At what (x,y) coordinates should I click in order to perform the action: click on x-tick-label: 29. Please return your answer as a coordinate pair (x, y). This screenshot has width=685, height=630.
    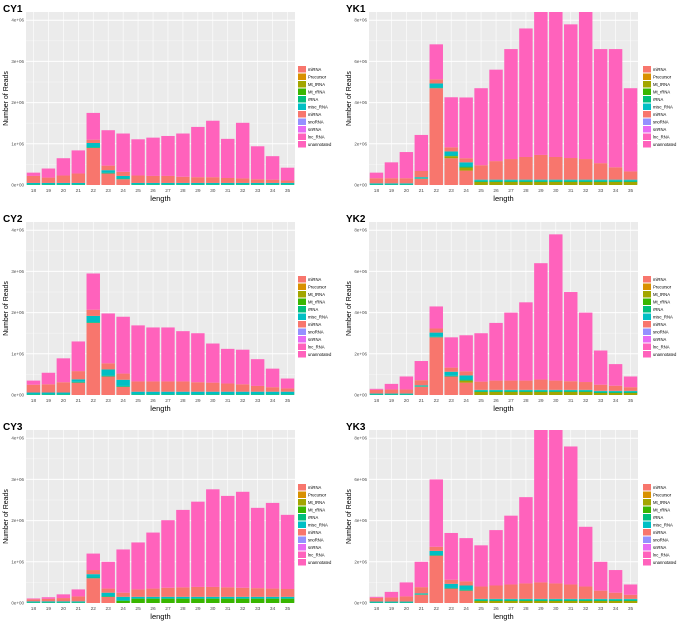
    Looking at the image, I should click on (541, 191).